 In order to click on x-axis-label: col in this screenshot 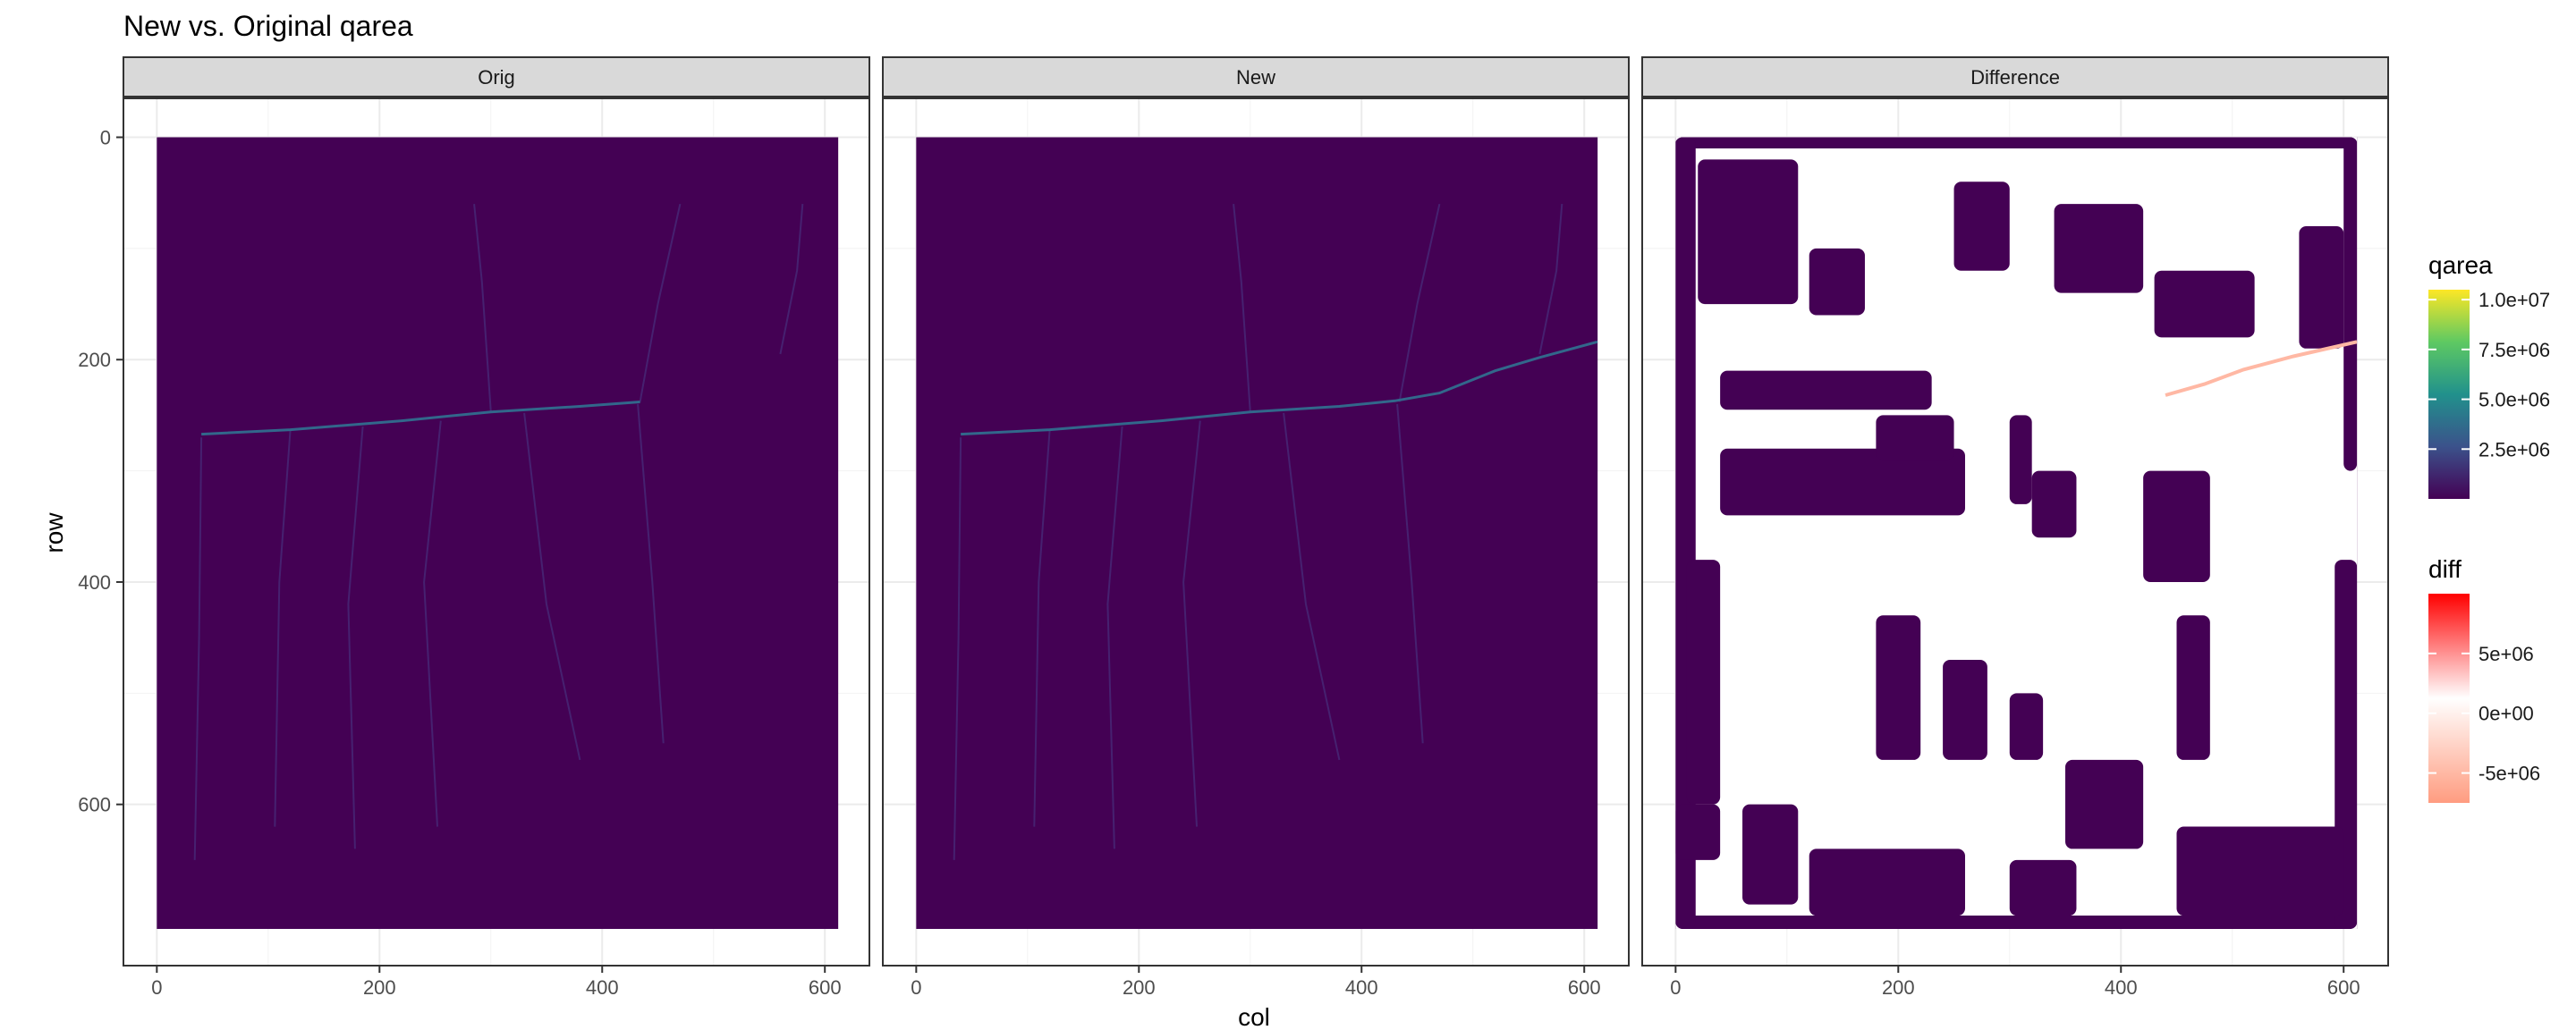, I will do `click(1254, 1017)`.